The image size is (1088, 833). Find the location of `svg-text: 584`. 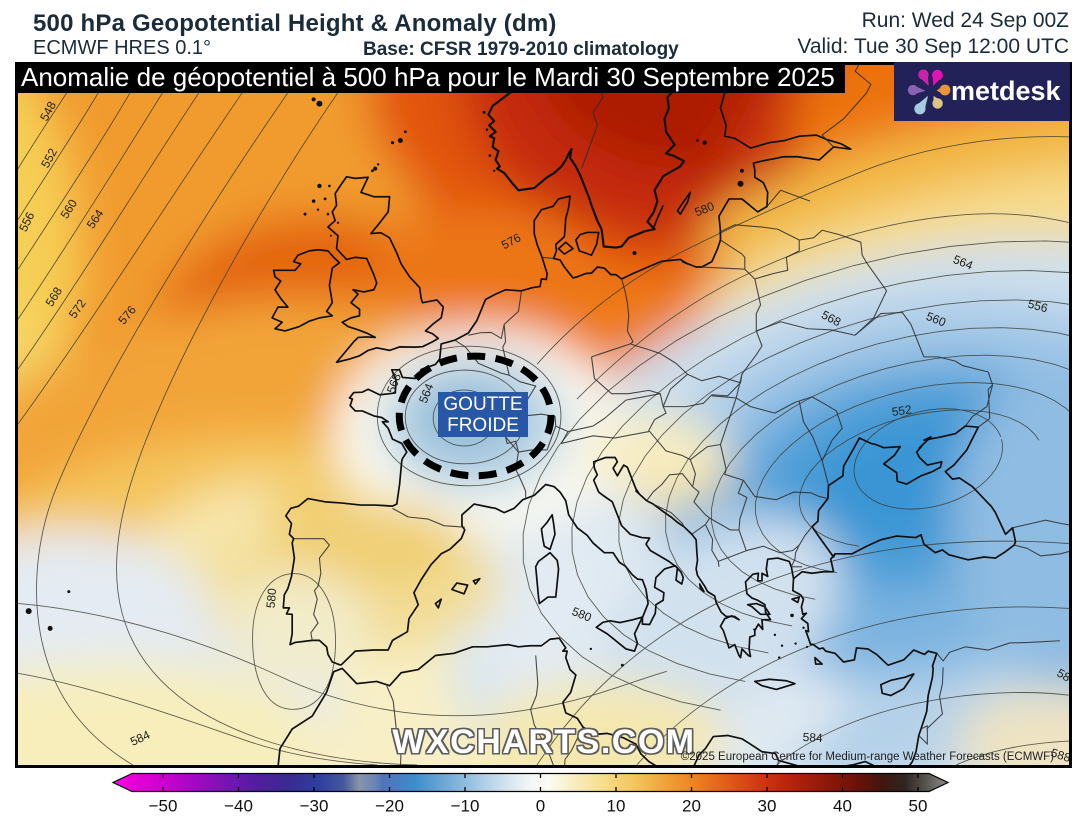

svg-text: 584 is located at coordinates (812, 737).